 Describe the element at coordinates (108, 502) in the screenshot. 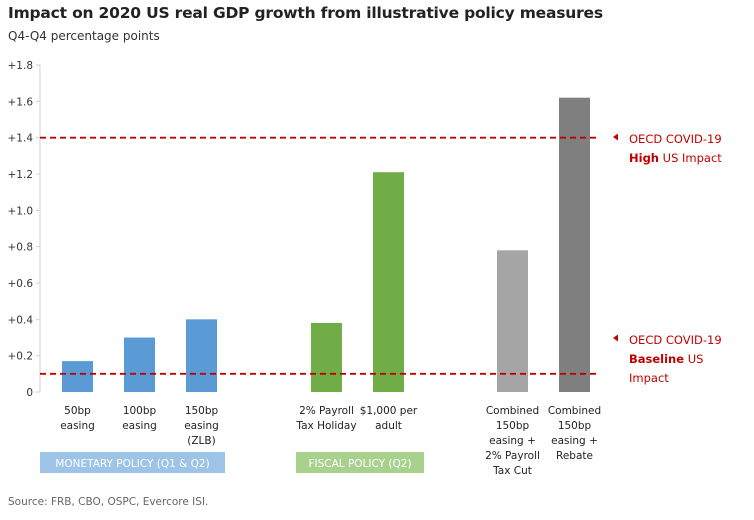

I see `source-note: Source: FRB, CBO, OSPC, Evercore ISI.` at that location.